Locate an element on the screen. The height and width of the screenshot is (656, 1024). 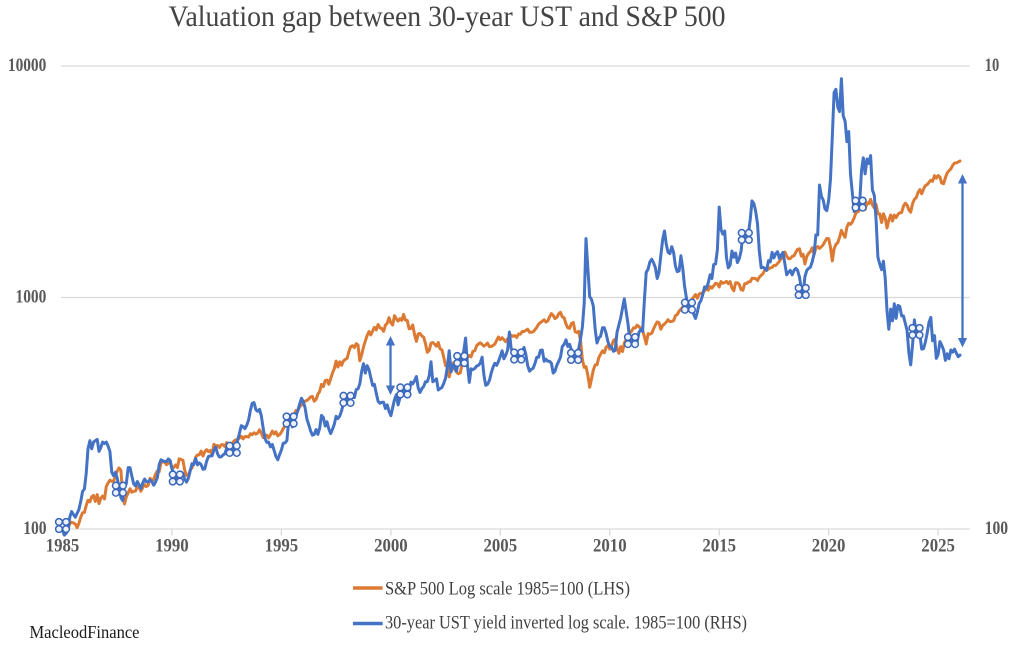
svg-text: 2025 is located at coordinates (938, 545).